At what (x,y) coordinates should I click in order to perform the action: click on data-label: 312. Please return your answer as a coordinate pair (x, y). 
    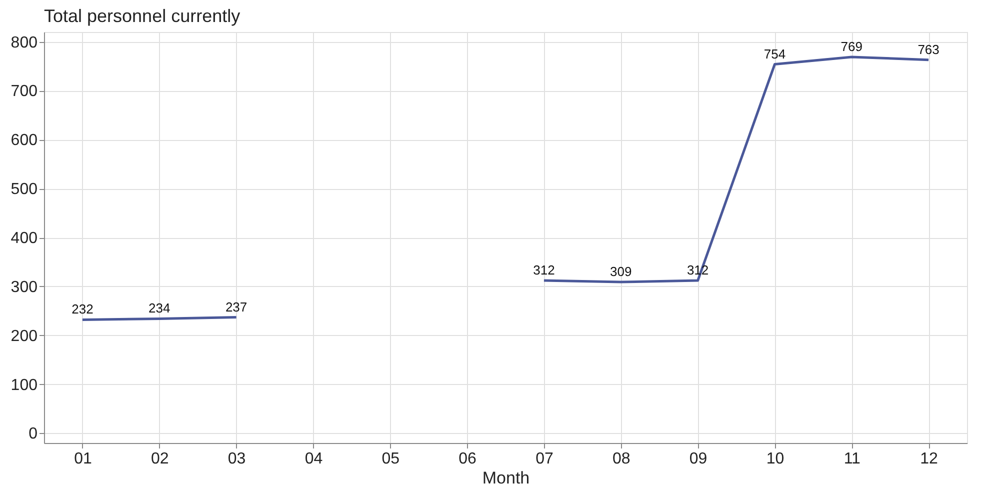
    Looking at the image, I should click on (544, 270).